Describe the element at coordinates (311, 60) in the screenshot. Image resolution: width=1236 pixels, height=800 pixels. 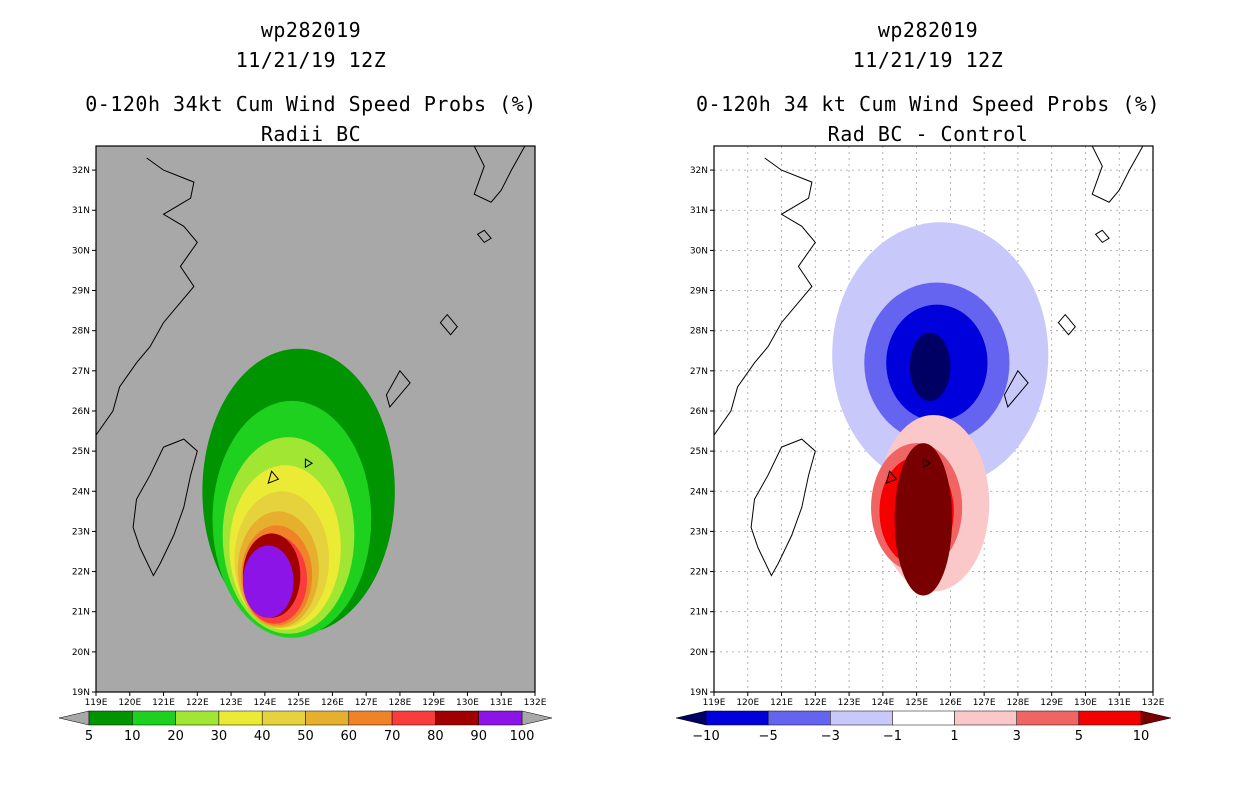
I see `left-date: 11/21/19 12Z` at that location.